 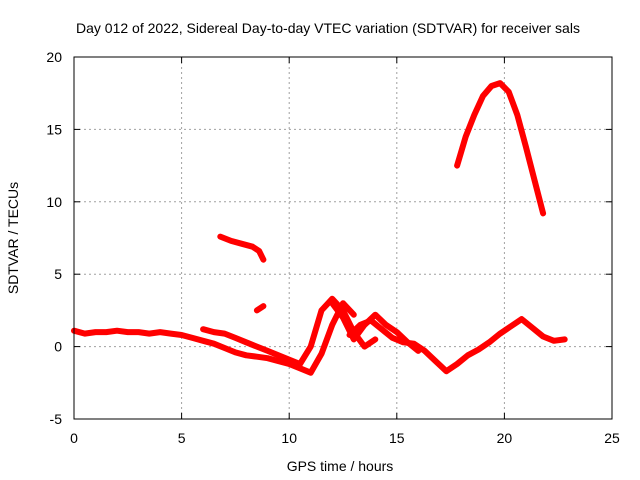 I want to click on y-tick-label: -5, so click(x=56, y=419).